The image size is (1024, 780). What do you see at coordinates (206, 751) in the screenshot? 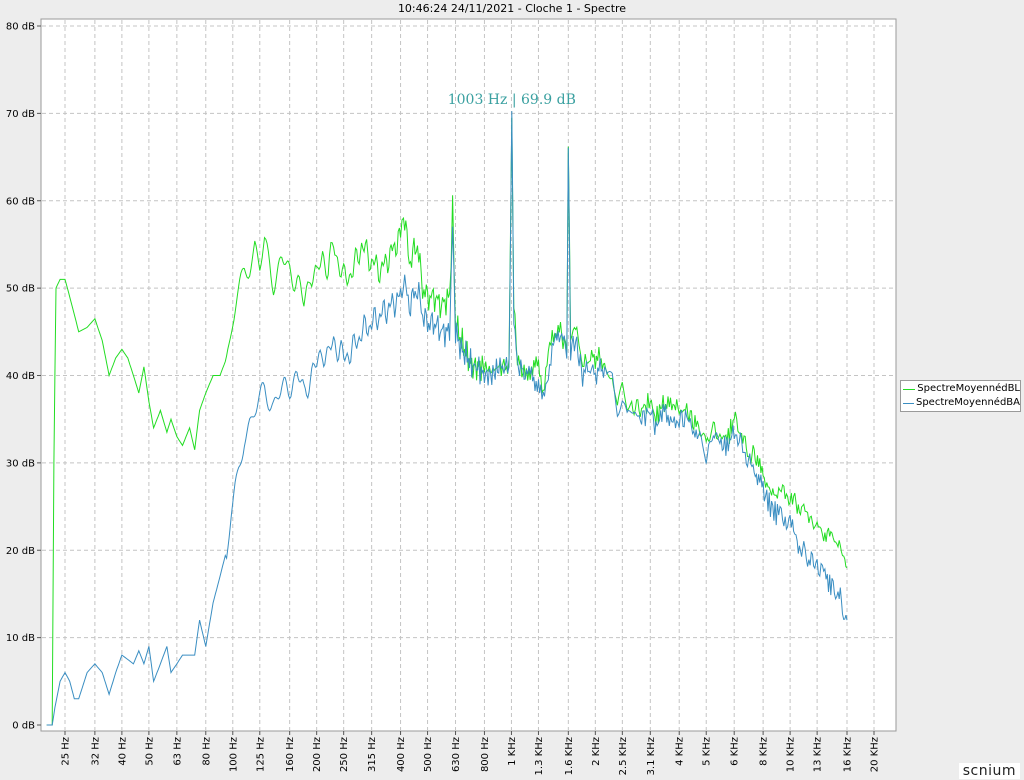
I see `x-tick-label: 80 Hz` at bounding box center [206, 751].